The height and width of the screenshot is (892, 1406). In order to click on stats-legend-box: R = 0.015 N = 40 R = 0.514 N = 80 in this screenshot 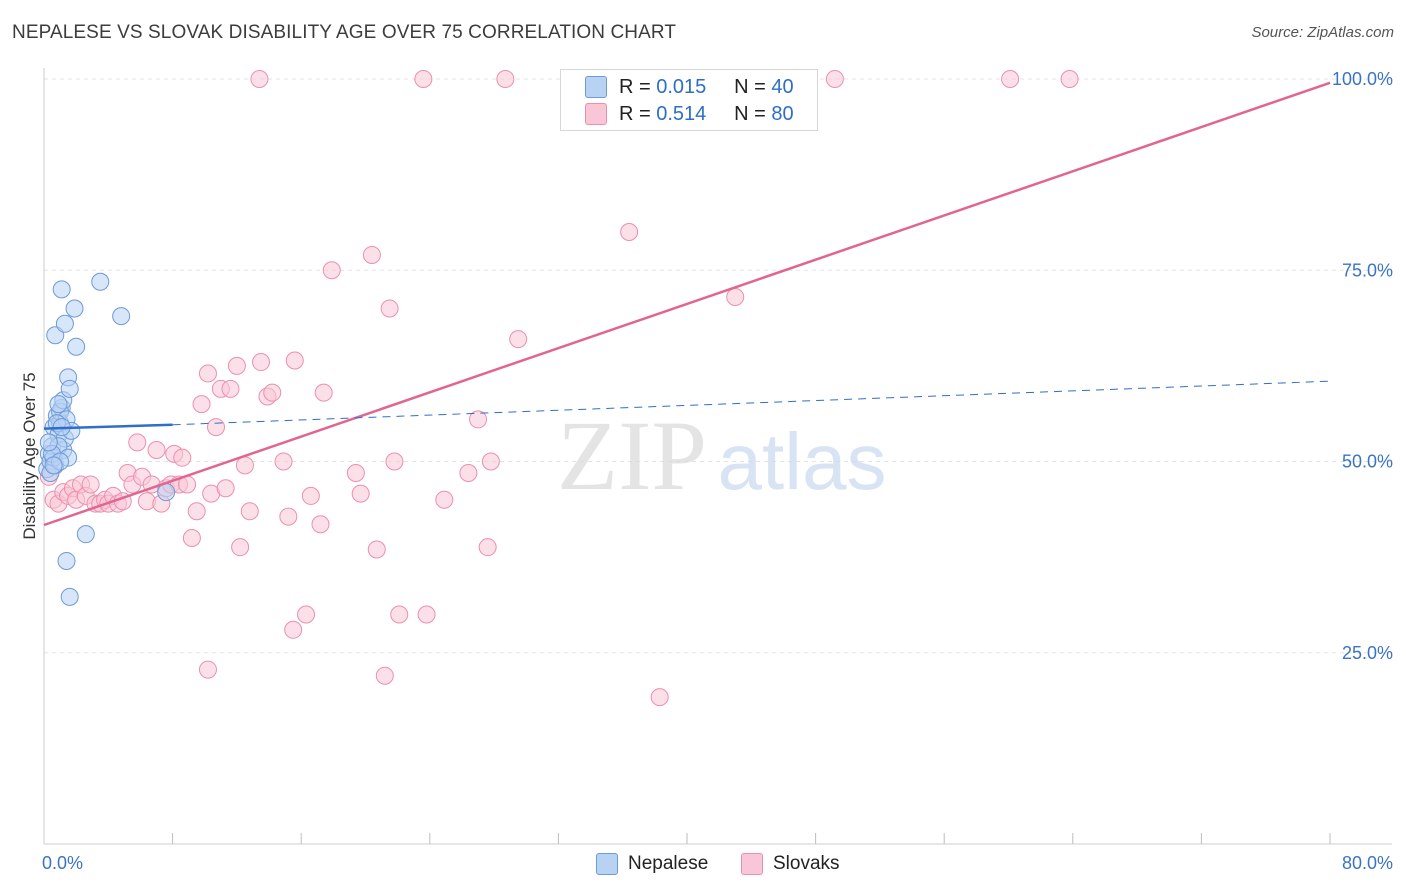, I will do `click(689, 100)`.